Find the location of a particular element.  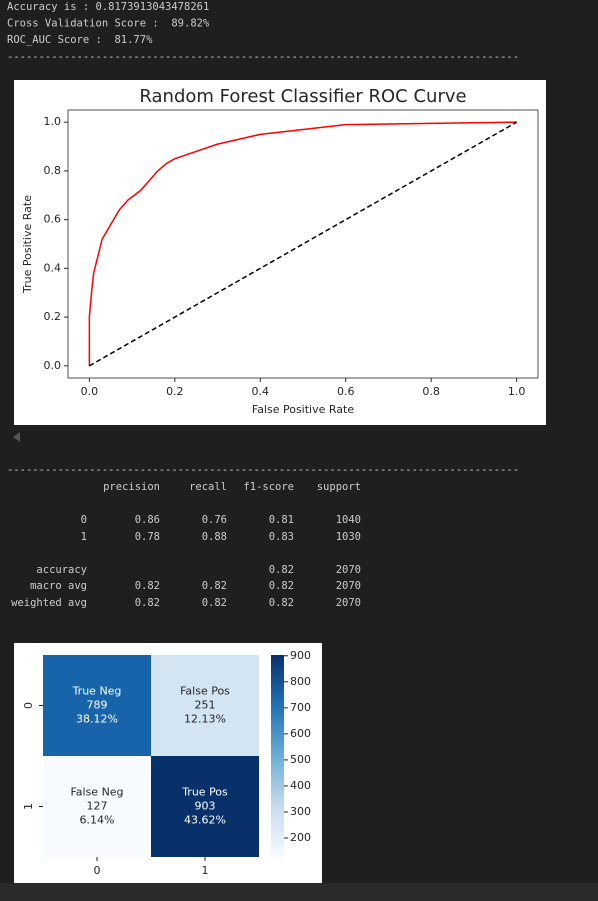

report-cell: 1040 is located at coordinates (348, 520).